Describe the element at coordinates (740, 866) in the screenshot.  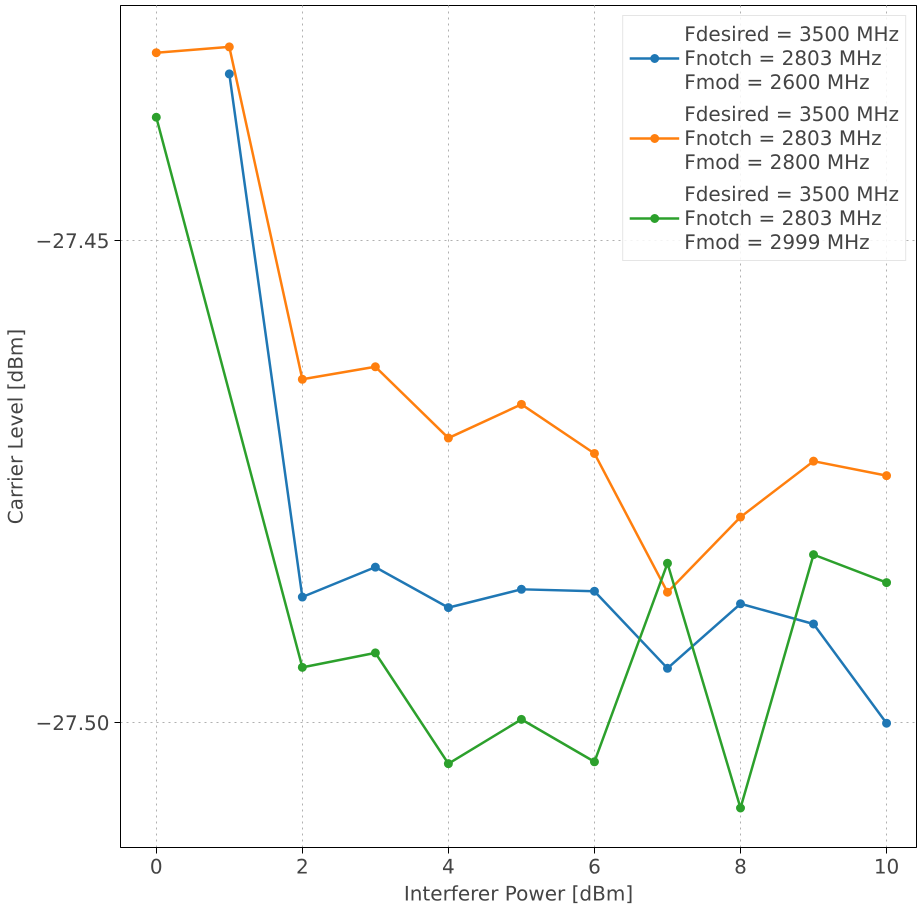
I see `x-tick-label: 8` at that location.